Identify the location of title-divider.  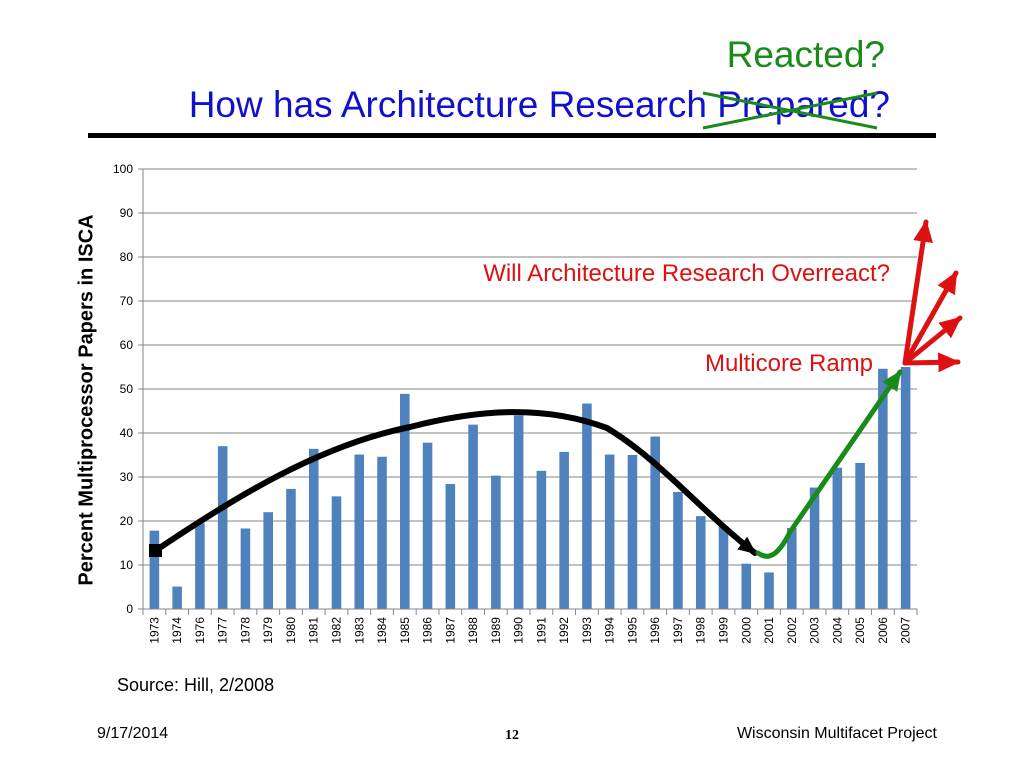
(512, 135).